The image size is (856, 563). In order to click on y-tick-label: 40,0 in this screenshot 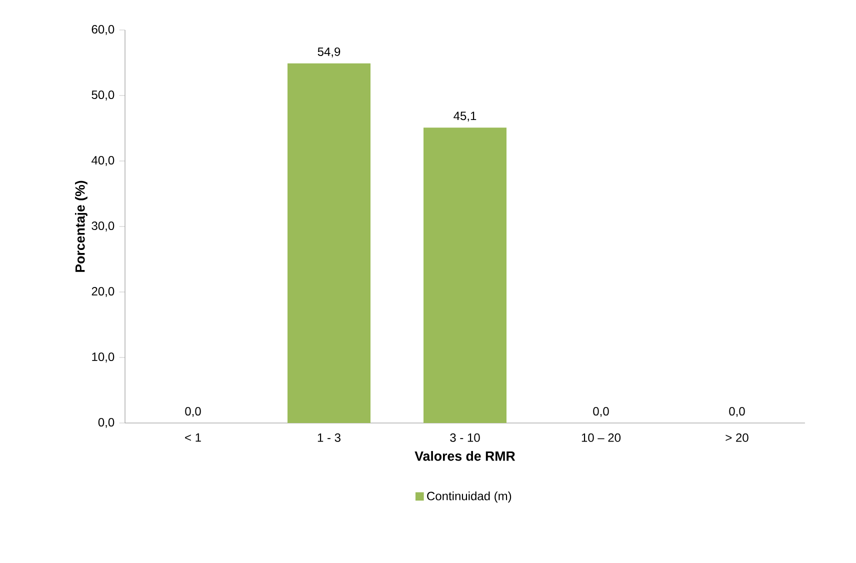, I will do `click(103, 161)`.